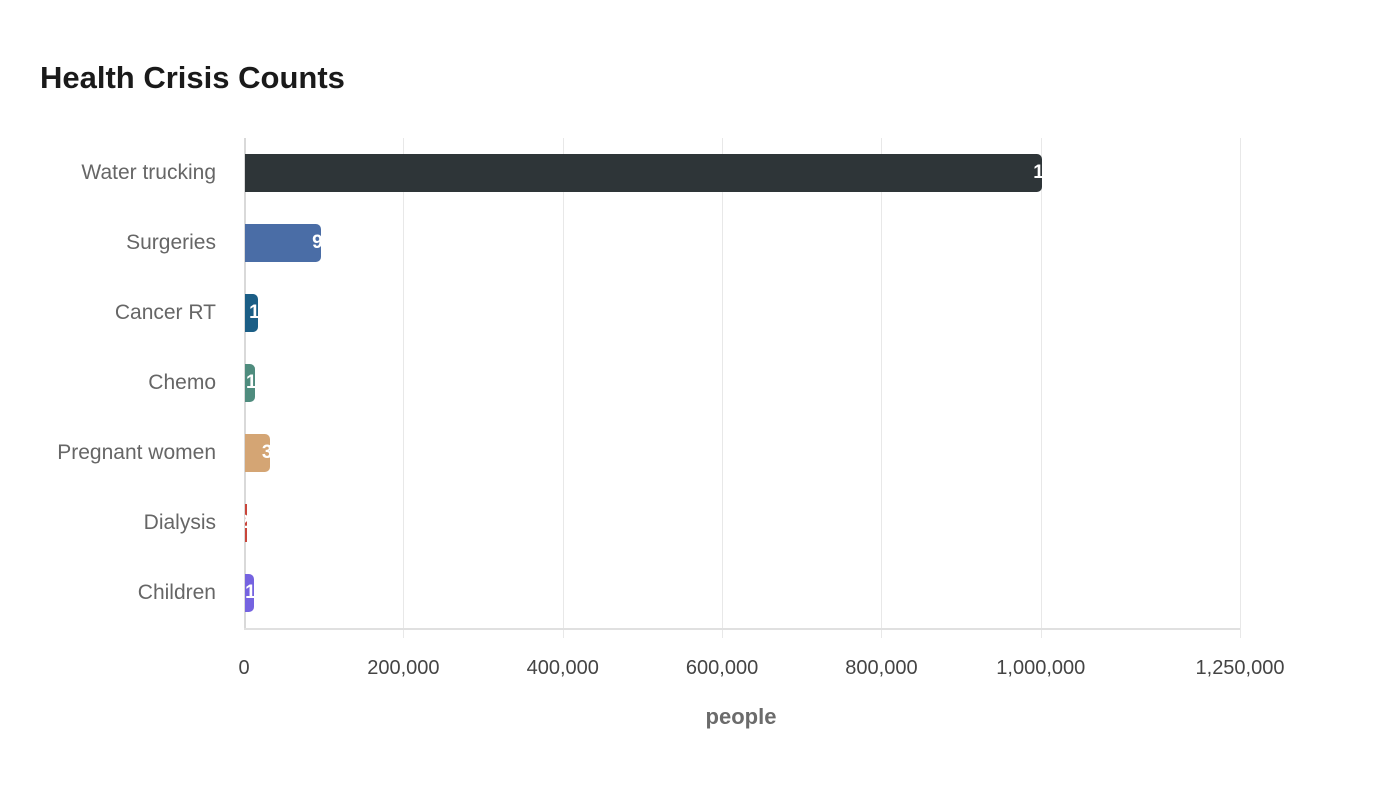 The width and height of the screenshot is (1400, 800). What do you see at coordinates (722, 668) in the screenshot?
I see `x-axis-tick-label: 600,000` at bounding box center [722, 668].